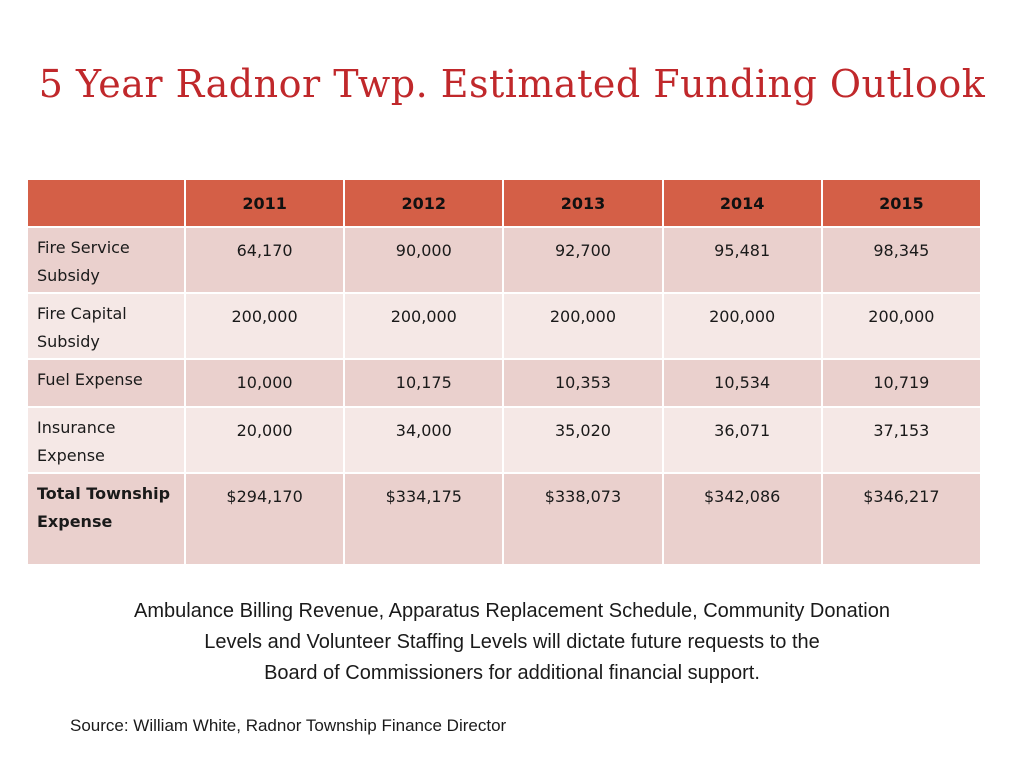 This screenshot has height=768, width=1024. Describe the element at coordinates (901, 260) in the screenshot. I see `table-cell: 98,345` at that location.